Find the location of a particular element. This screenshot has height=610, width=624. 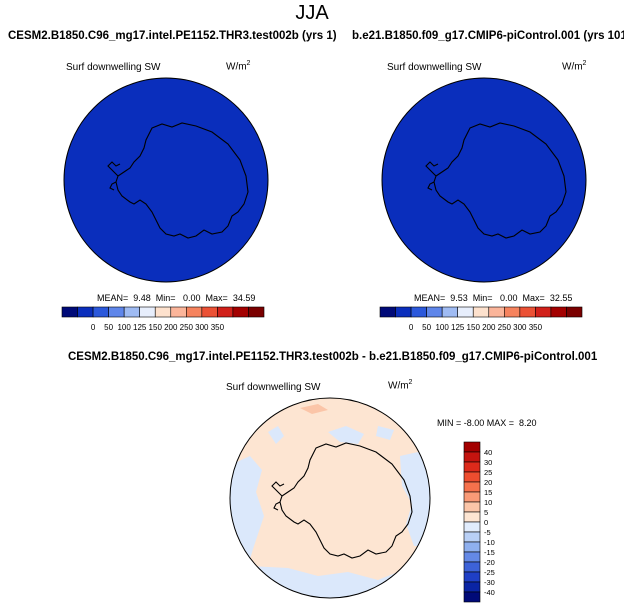

diff-stats: MIN = -8.00 MAX = 8.20 is located at coordinates (487, 423).